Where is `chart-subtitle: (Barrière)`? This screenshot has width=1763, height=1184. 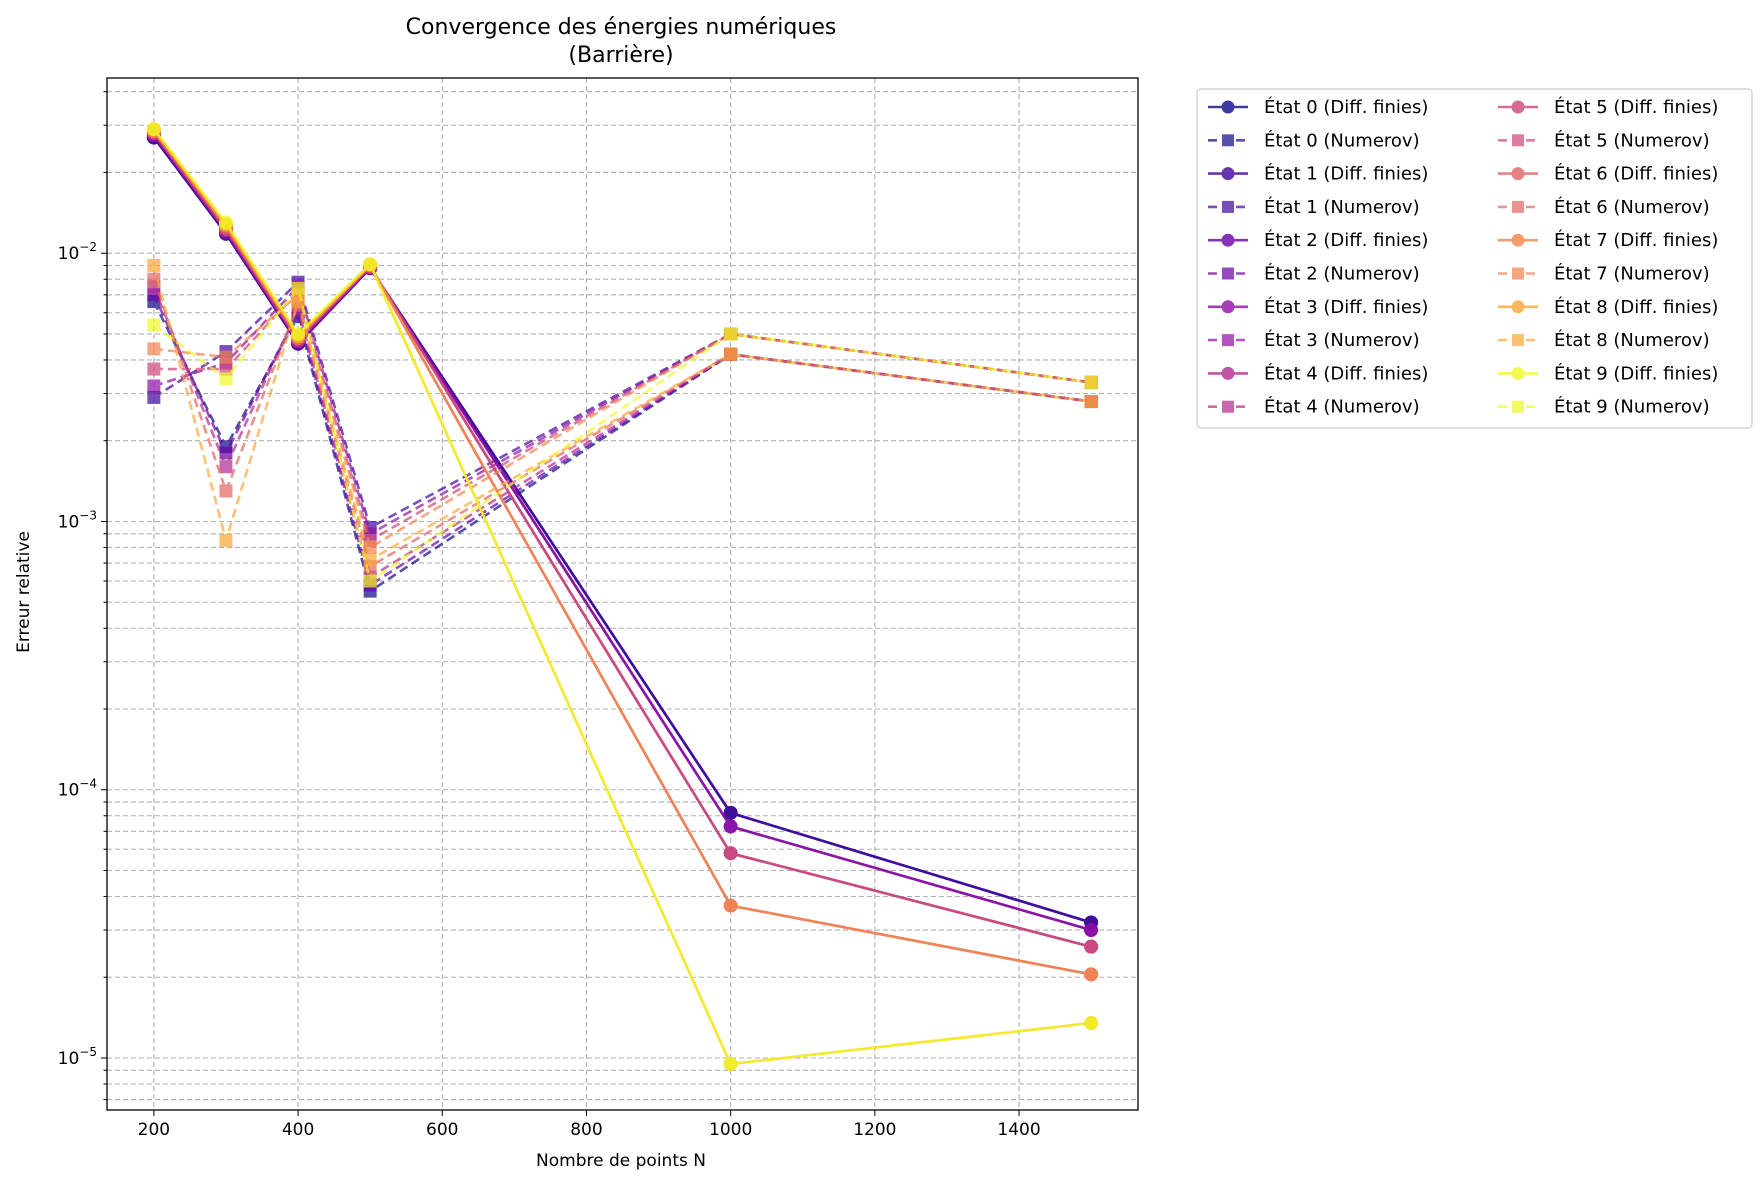 chart-subtitle: (Barrière) is located at coordinates (620, 55).